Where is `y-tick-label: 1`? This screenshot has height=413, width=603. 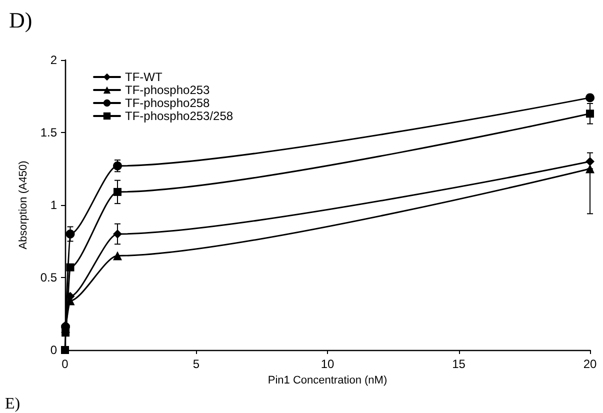
y-tick-label: 1 is located at coordinates (54, 205).